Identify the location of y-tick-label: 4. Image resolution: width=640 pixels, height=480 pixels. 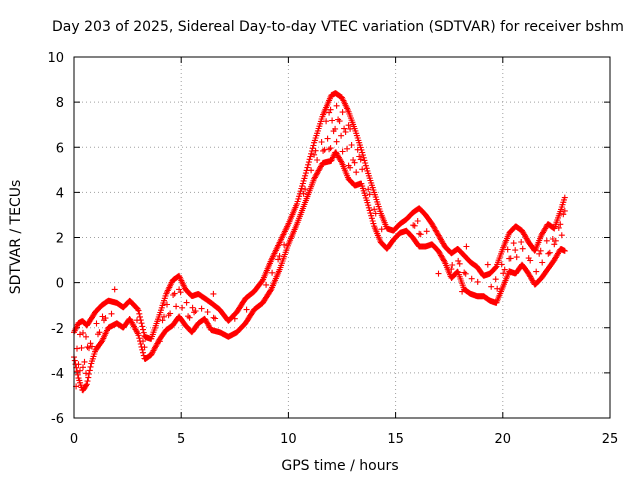
(60, 193).